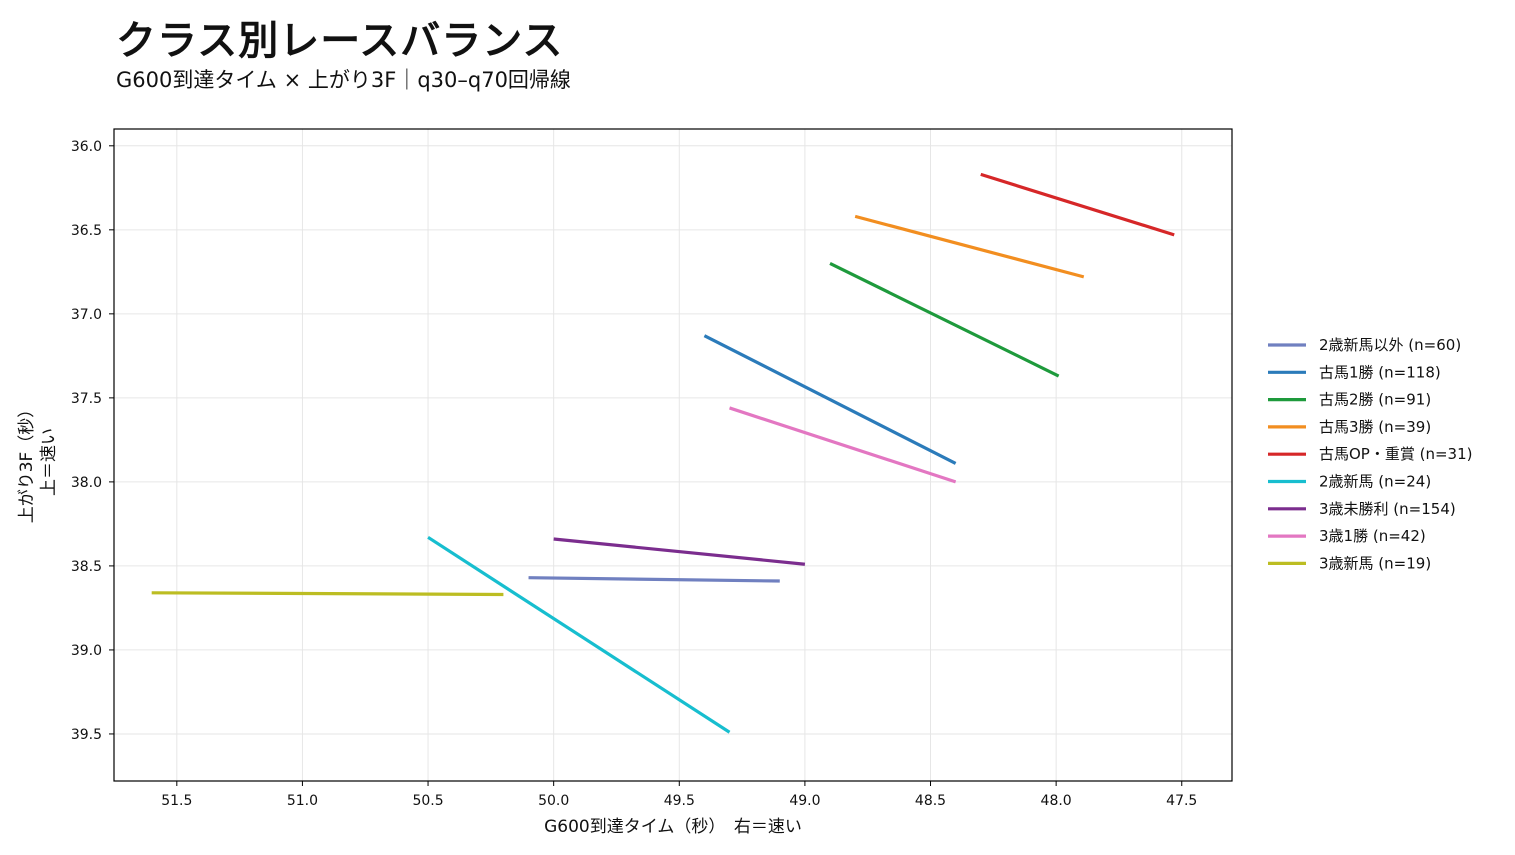 This screenshot has width=1515, height=855. Describe the element at coordinates (86, 399) in the screenshot. I see `y-tick-label: 37.5` at that location.